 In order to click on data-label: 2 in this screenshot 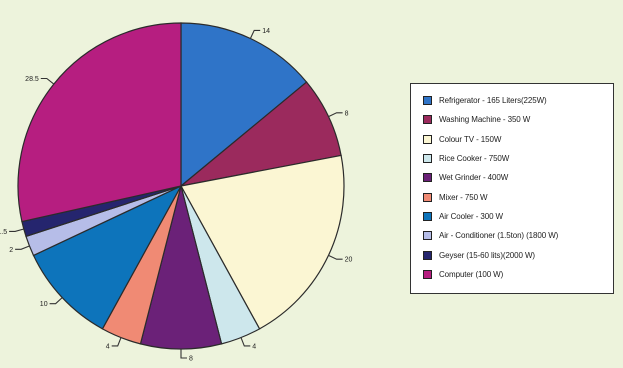, I will do `click(11, 250)`.